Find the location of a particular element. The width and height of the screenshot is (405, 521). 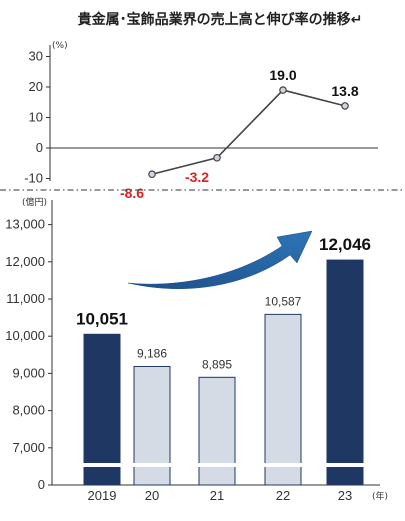

line-data-label: -3.2 is located at coordinates (197, 177).